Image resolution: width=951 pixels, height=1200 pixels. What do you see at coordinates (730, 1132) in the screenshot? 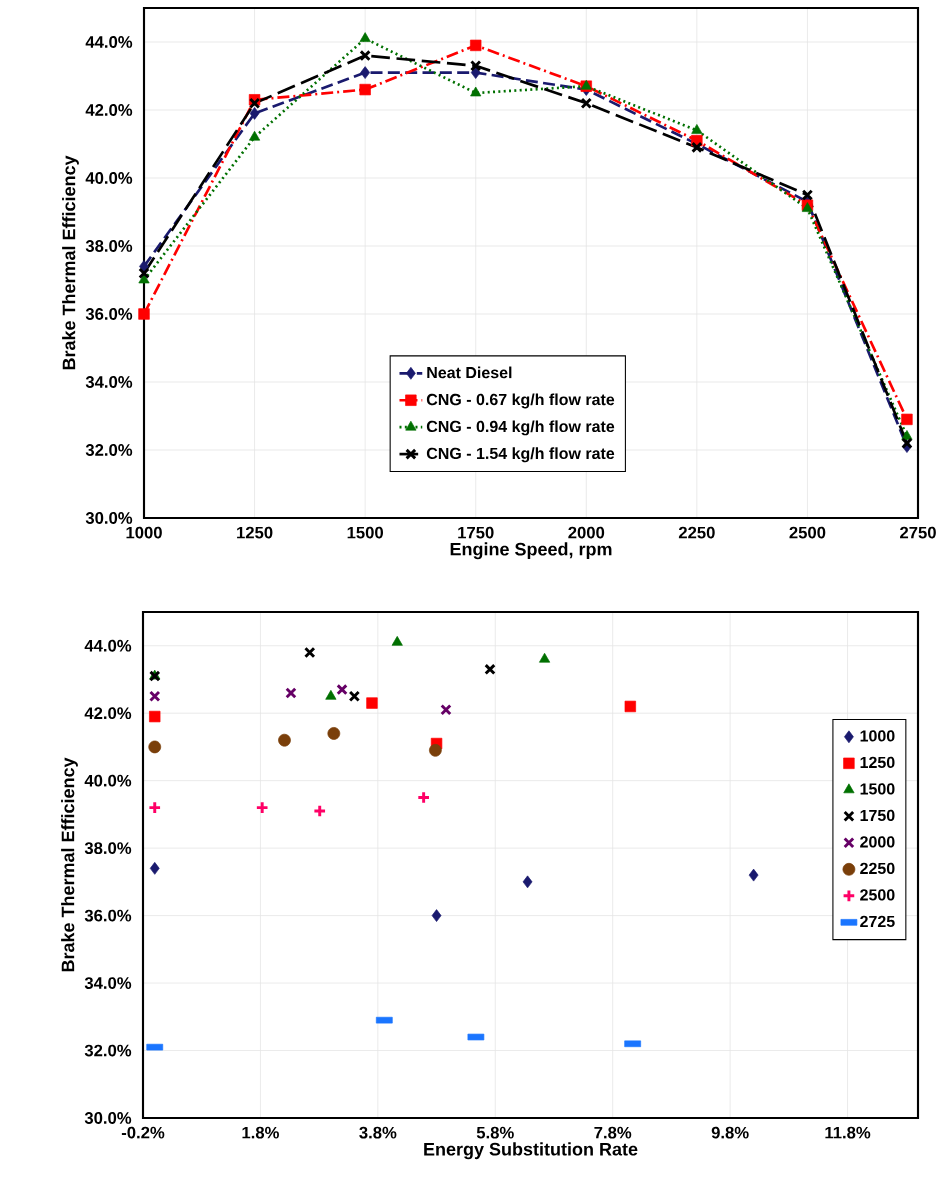
I see `x-tick-label: 9.8%` at bounding box center [730, 1132].